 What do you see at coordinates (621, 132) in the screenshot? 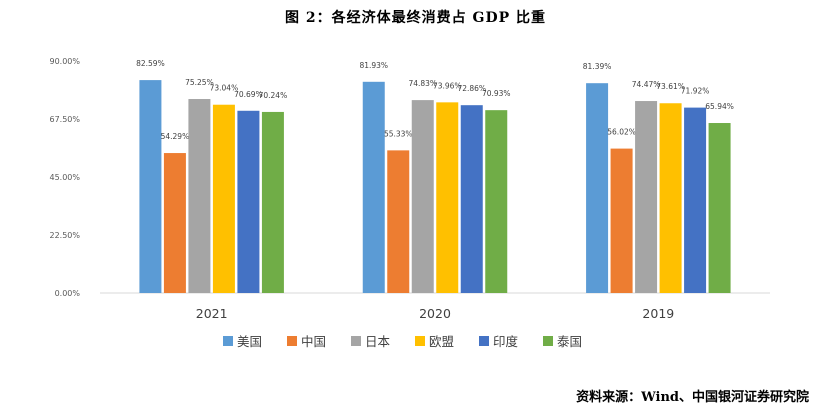
I see `data-label: 56.02%` at bounding box center [621, 132].